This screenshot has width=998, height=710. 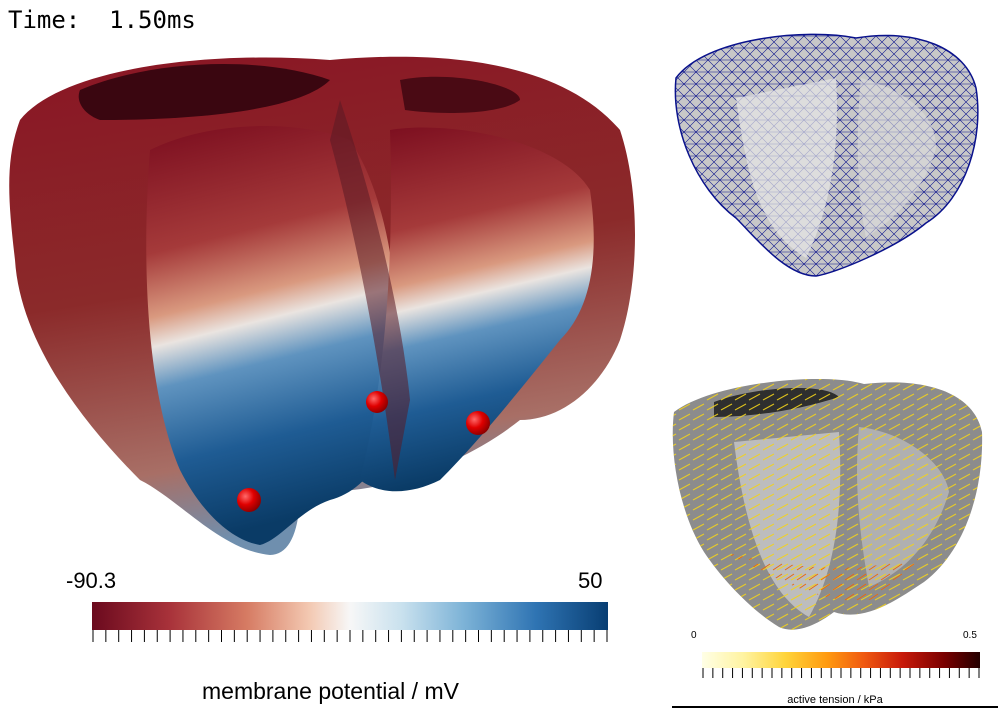 I want to click on active-tension-heart-view, so click(x=827, y=506).